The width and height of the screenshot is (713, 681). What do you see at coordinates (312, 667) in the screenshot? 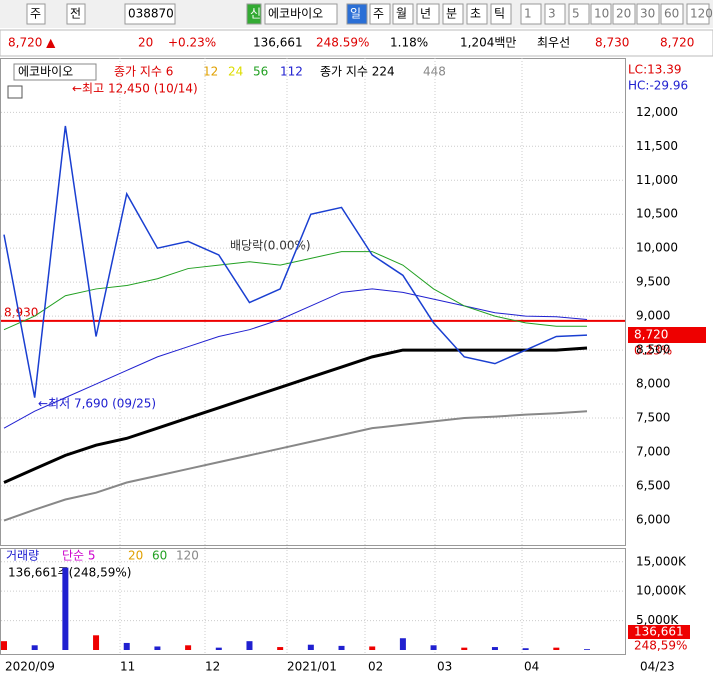
I see `x-label: 2021/01` at bounding box center [312, 667].